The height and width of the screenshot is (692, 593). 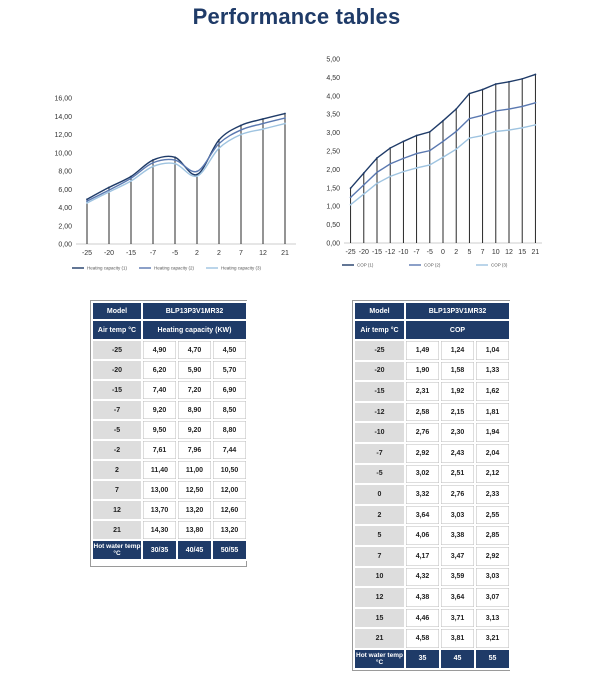 What do you see at coordinates (333, 60) in the screenshot?
I see `y-tick-label: 5,00` at bounding box center [333, 60].